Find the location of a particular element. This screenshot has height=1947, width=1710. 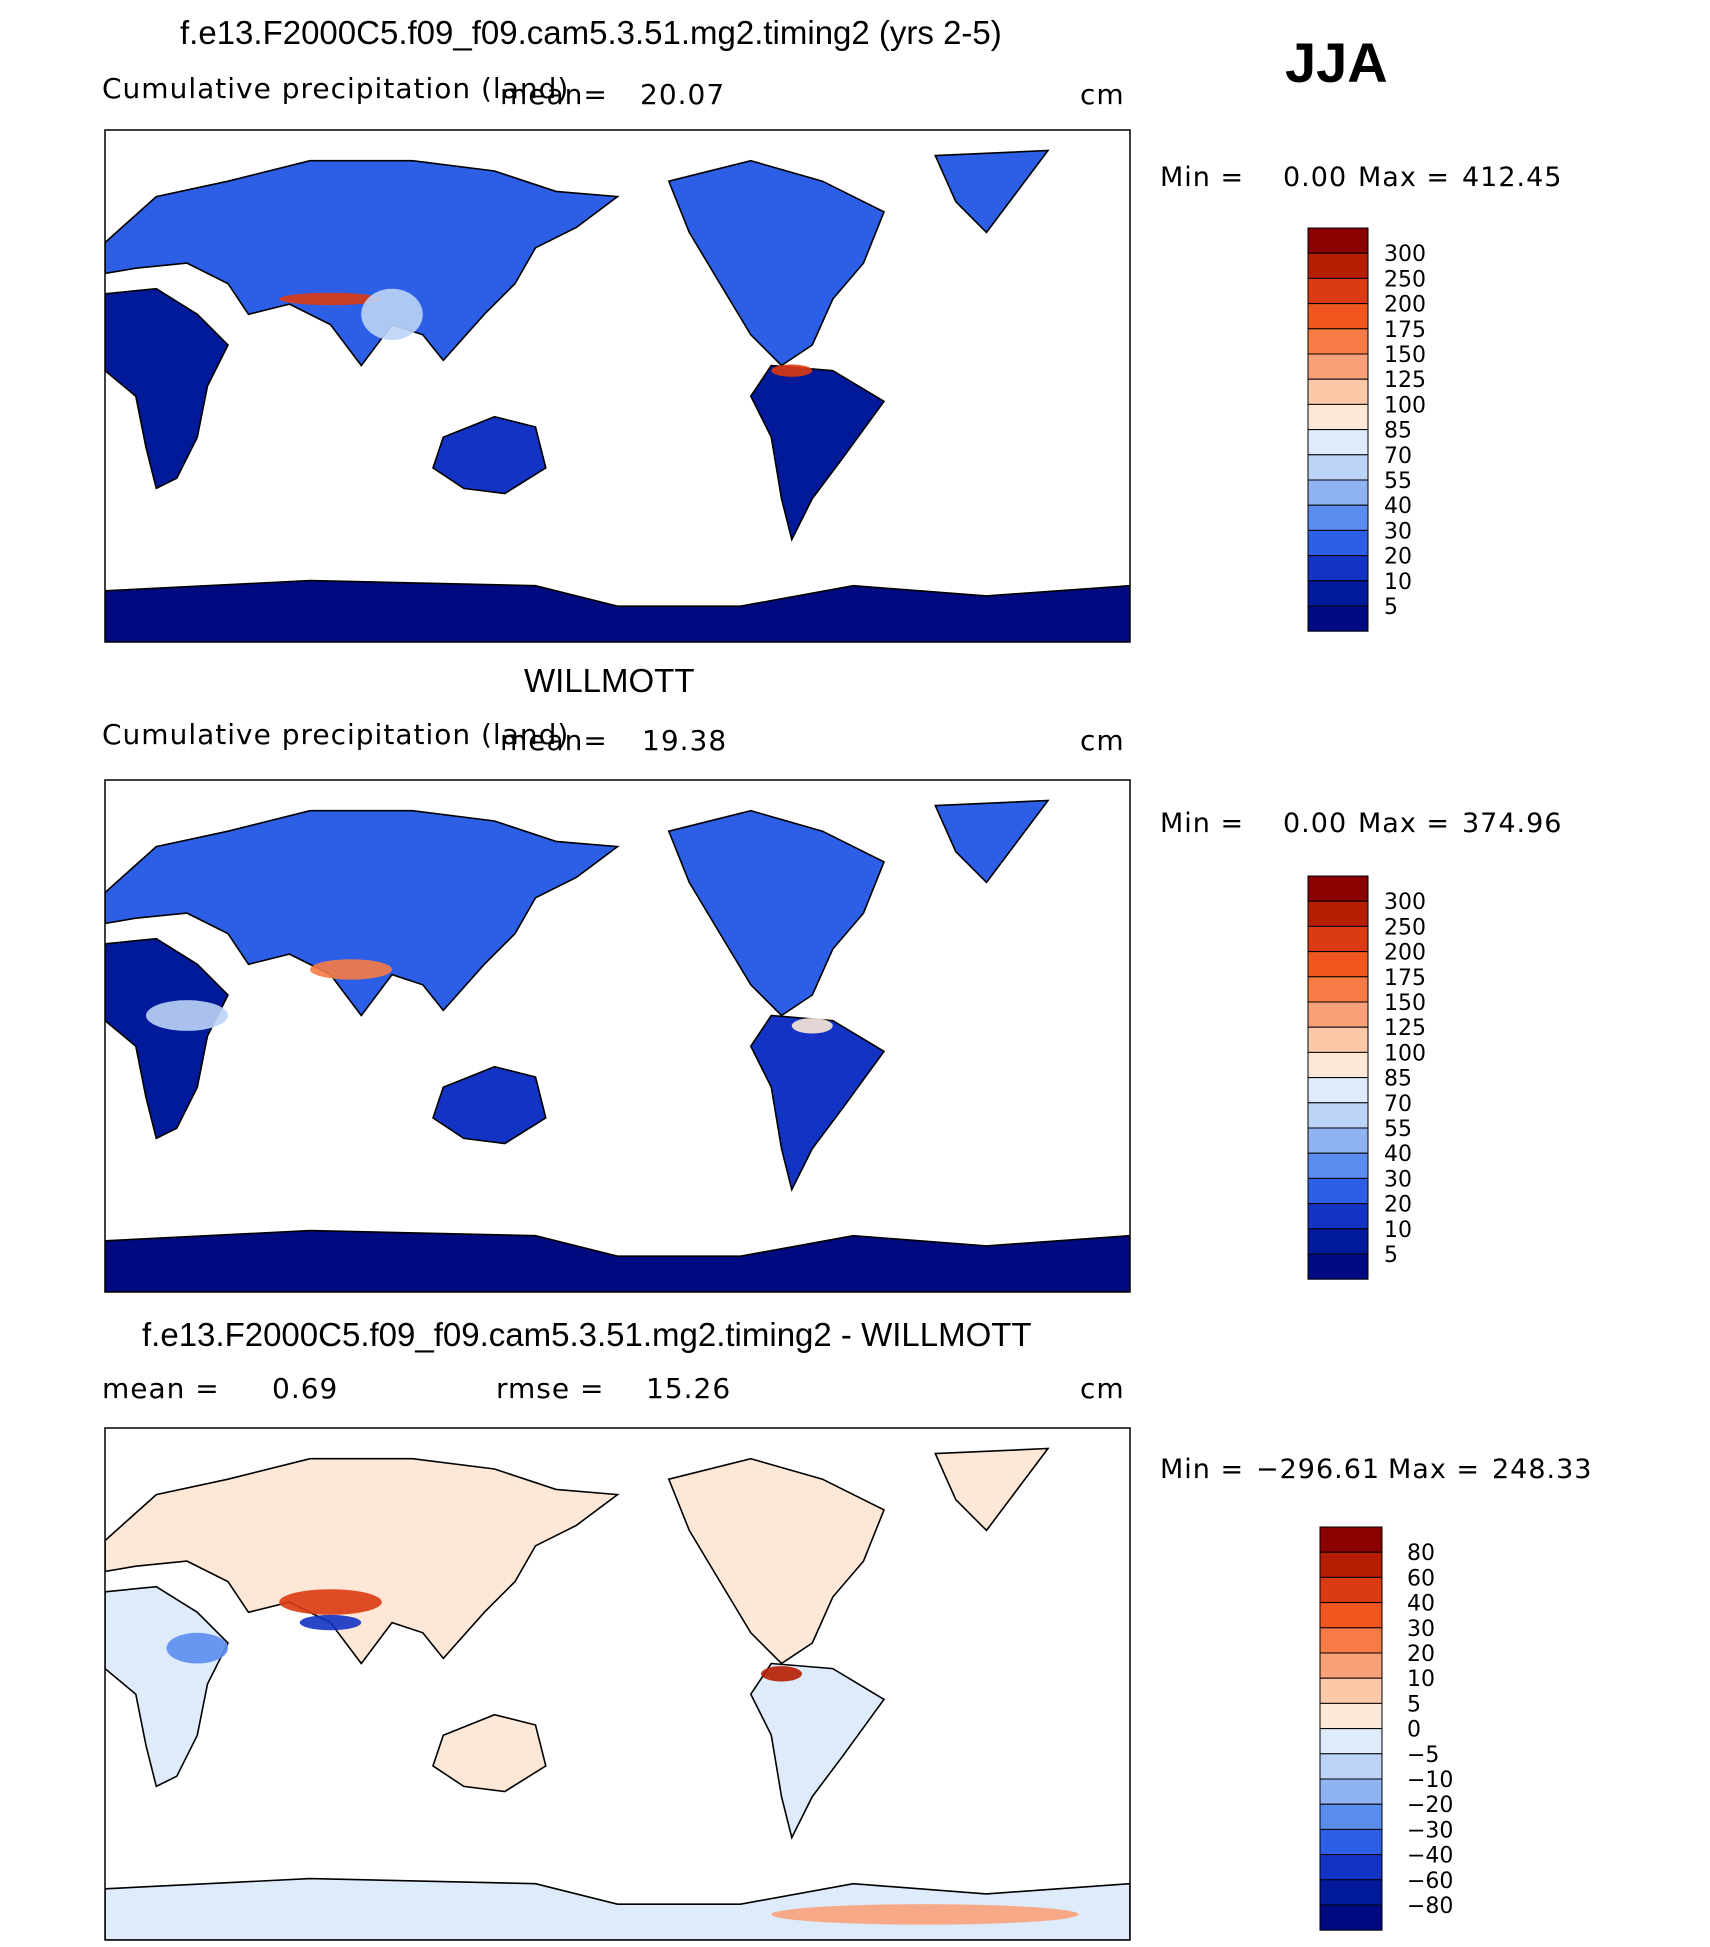

colorbar-tick-label: 85 is located at coordinates (1398, 1079).